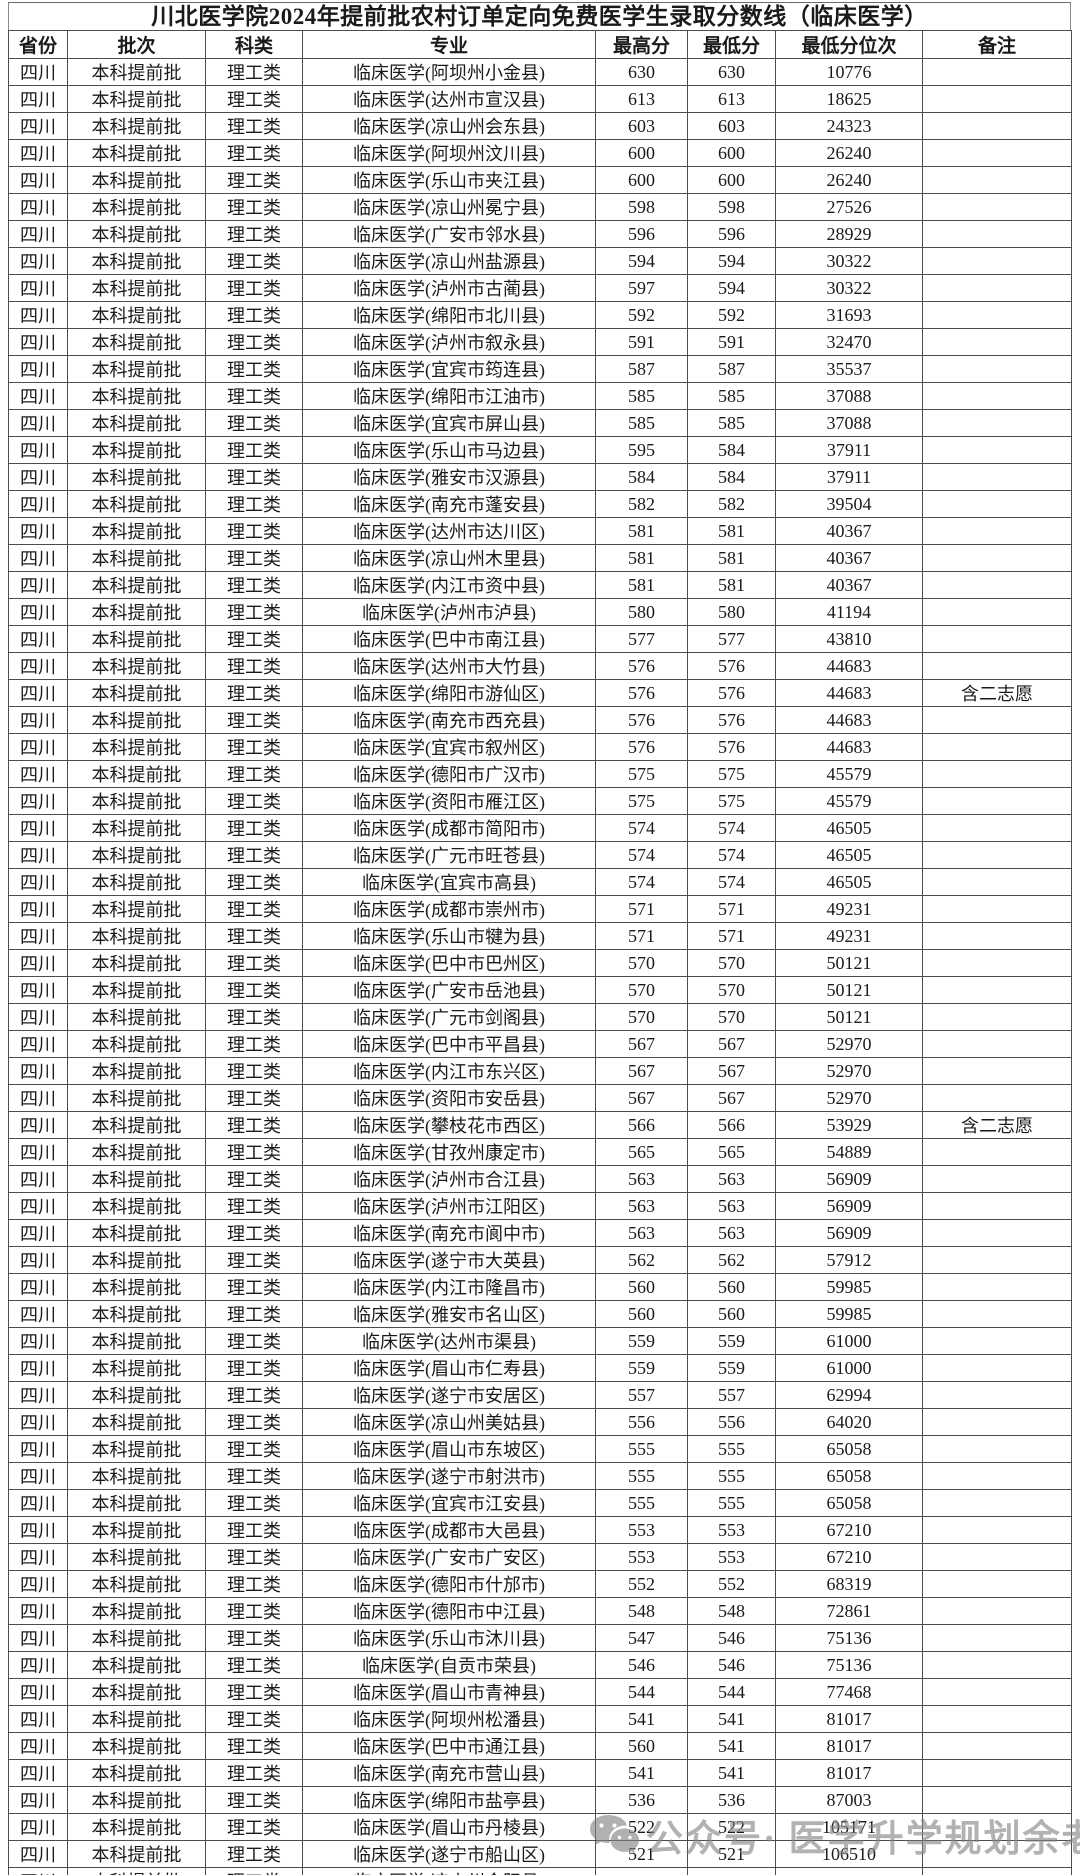 The image size is (1080, 1875). I want to click on table-row: 四川 本科提前批 理工类 临床医学(绵阳市江油市) 585 585 37088, so click(540, 396).